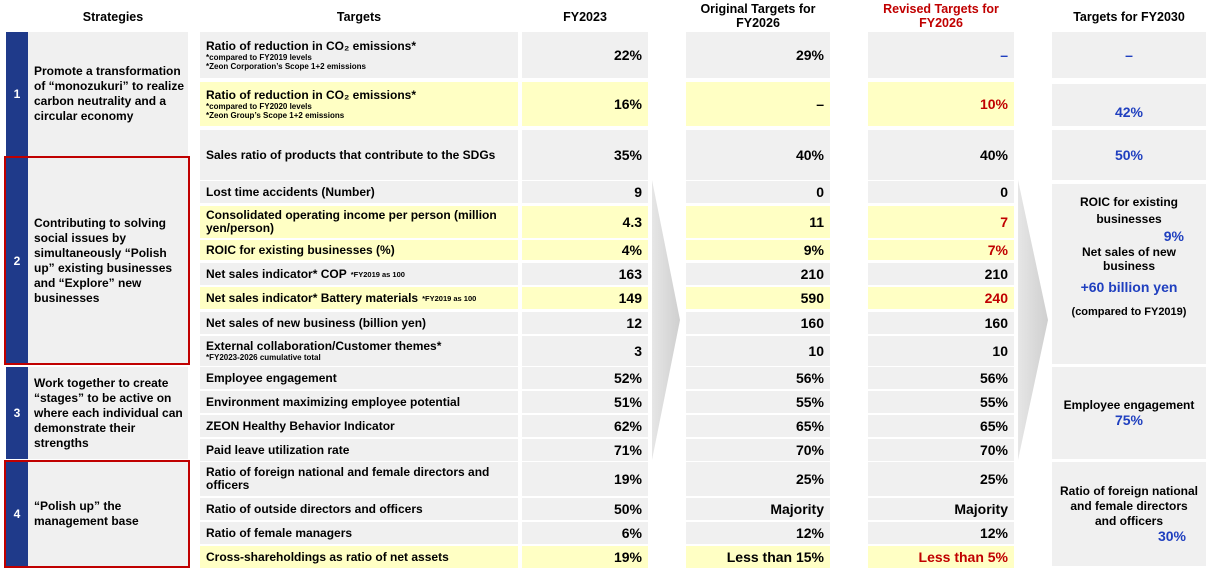  Describe the element at coordinates (1128, 210) in the screenshot. I see `fy2030-label: ROIC for existing businesses` at that location.